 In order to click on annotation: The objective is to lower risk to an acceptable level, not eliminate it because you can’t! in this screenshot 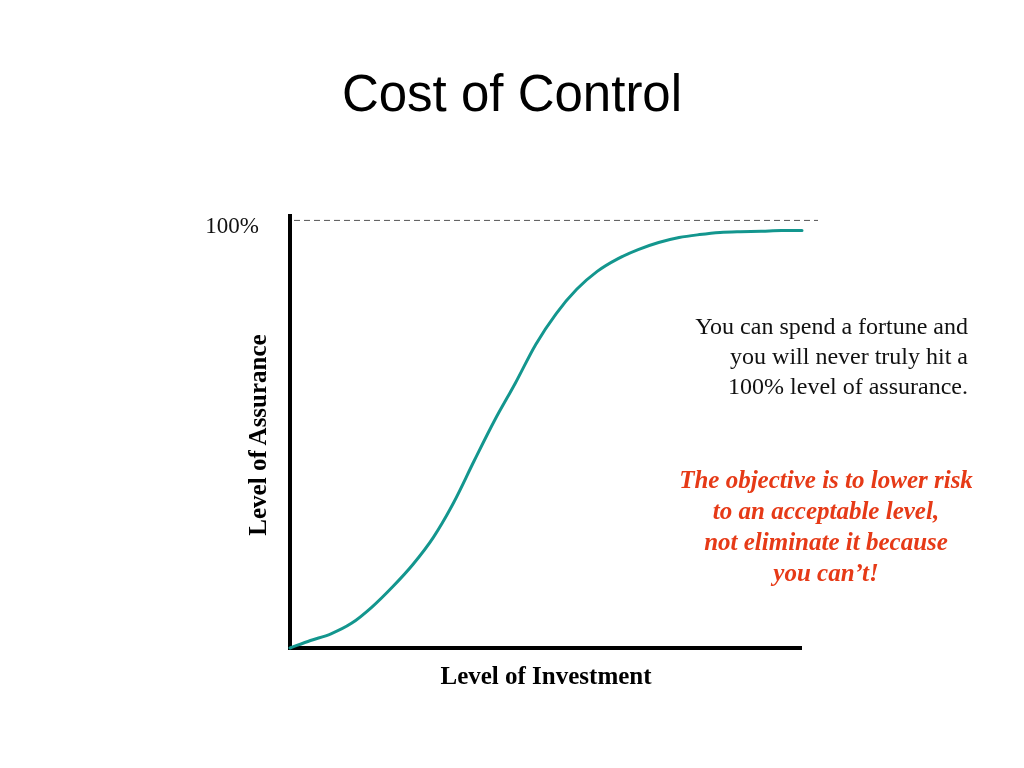, I will do `click(826, 526)`.